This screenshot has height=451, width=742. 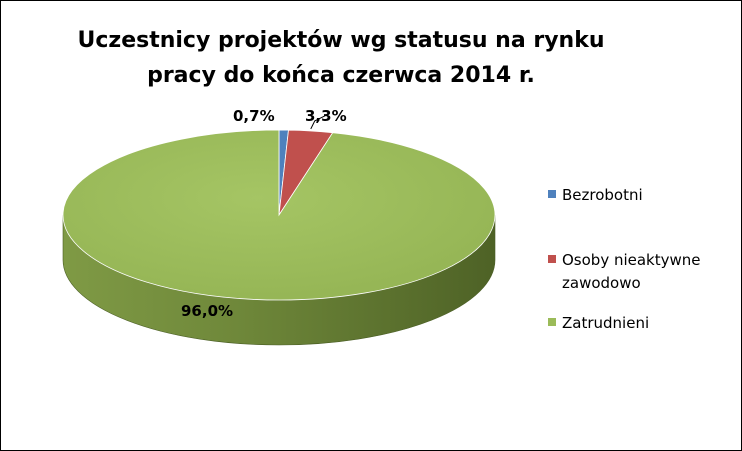 I want to click on legend-item-bezrobotni: Bezrobotni, so click(x=640, y=195).